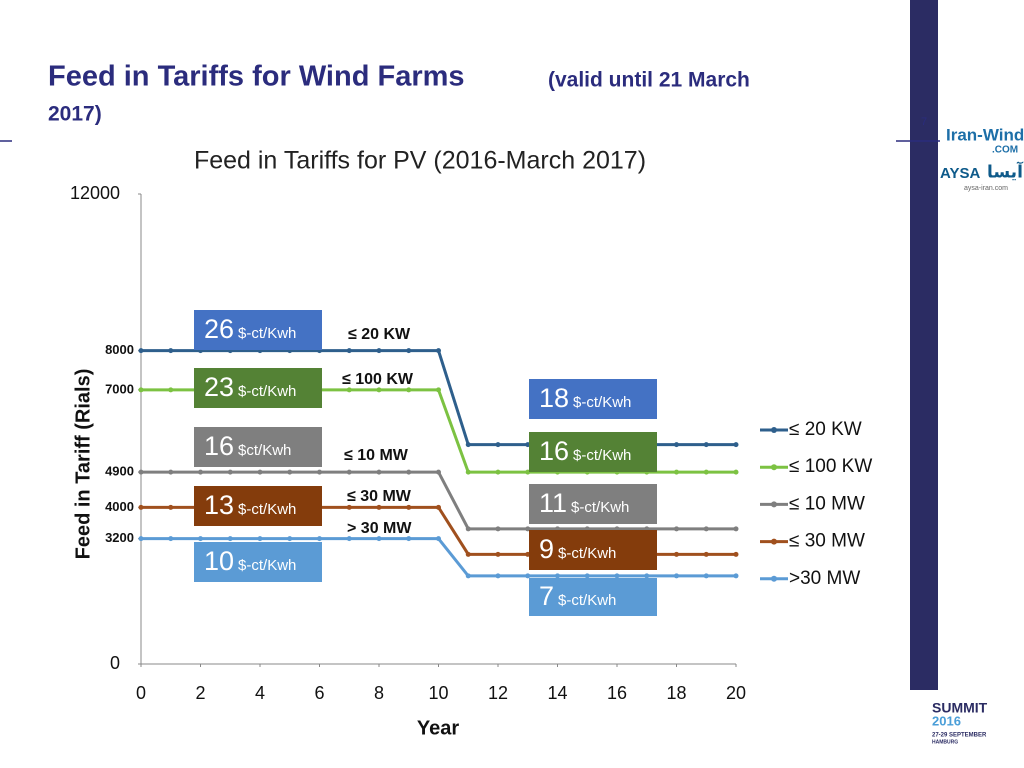 Image resolution: width=1024 pixels, height=768 pixels. What do you see at coordinates (1005, 170) in the screenshot?
I see `logo-text: آیسا` at bounding box center [1005, 170].